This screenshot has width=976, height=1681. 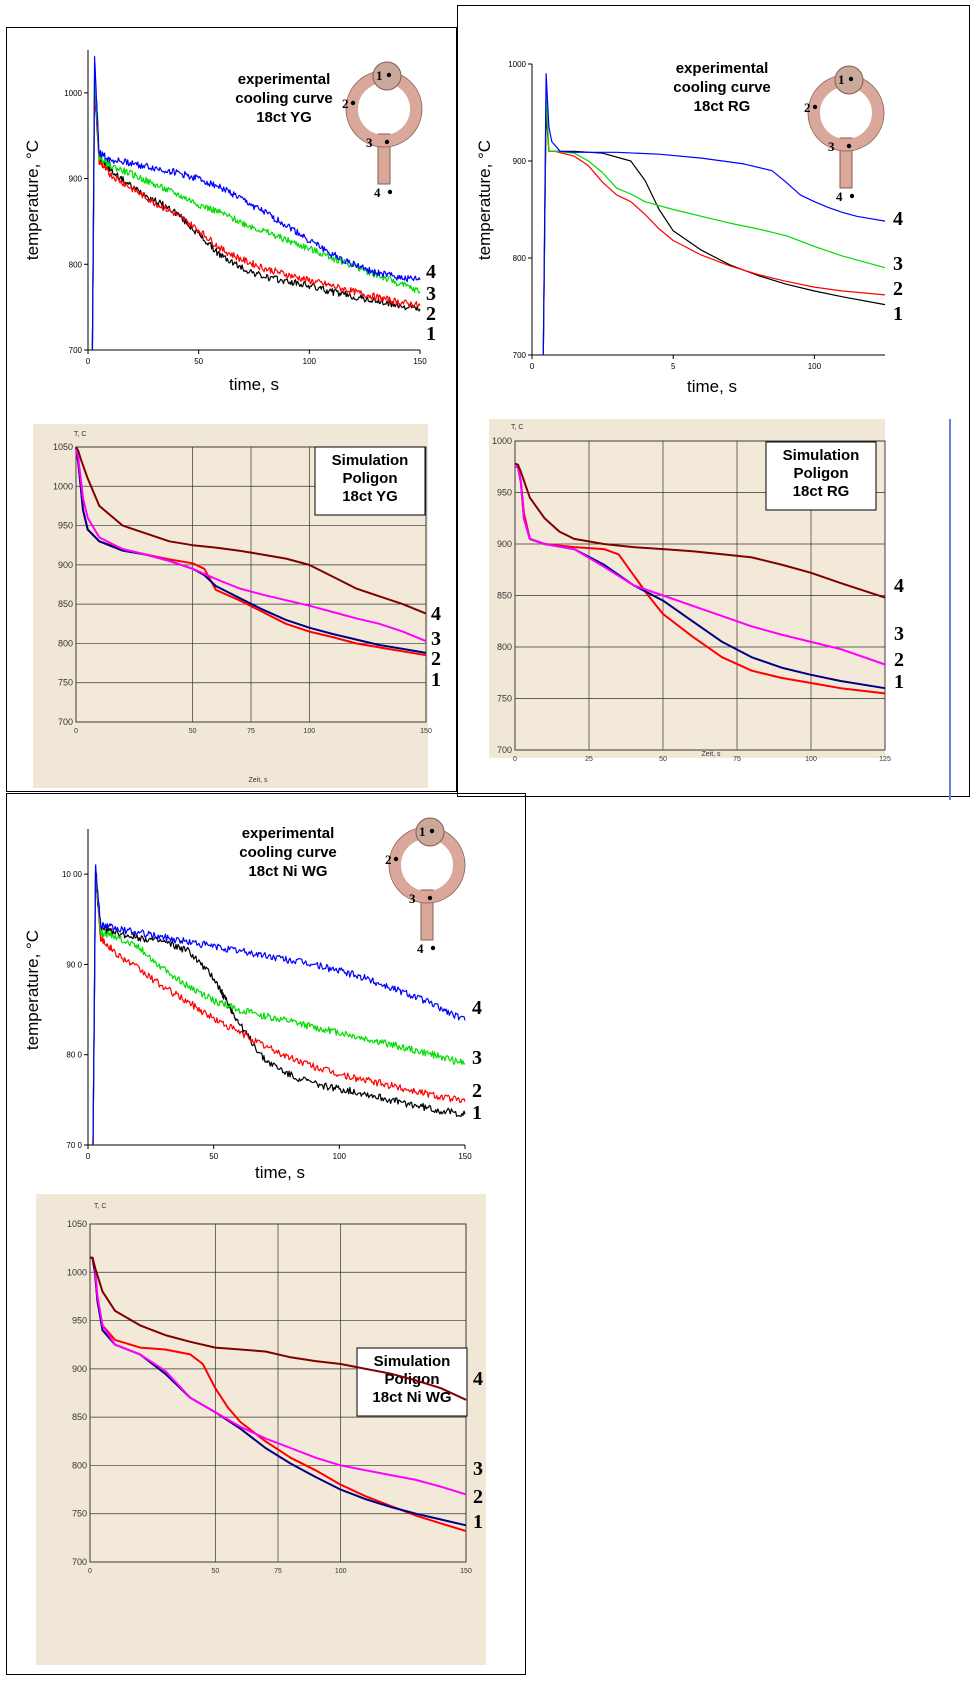 What do you see at coordinates (100, 1206) in the screenshot?
I see `unit-label: T, C` at bounding box center [100, 1206].